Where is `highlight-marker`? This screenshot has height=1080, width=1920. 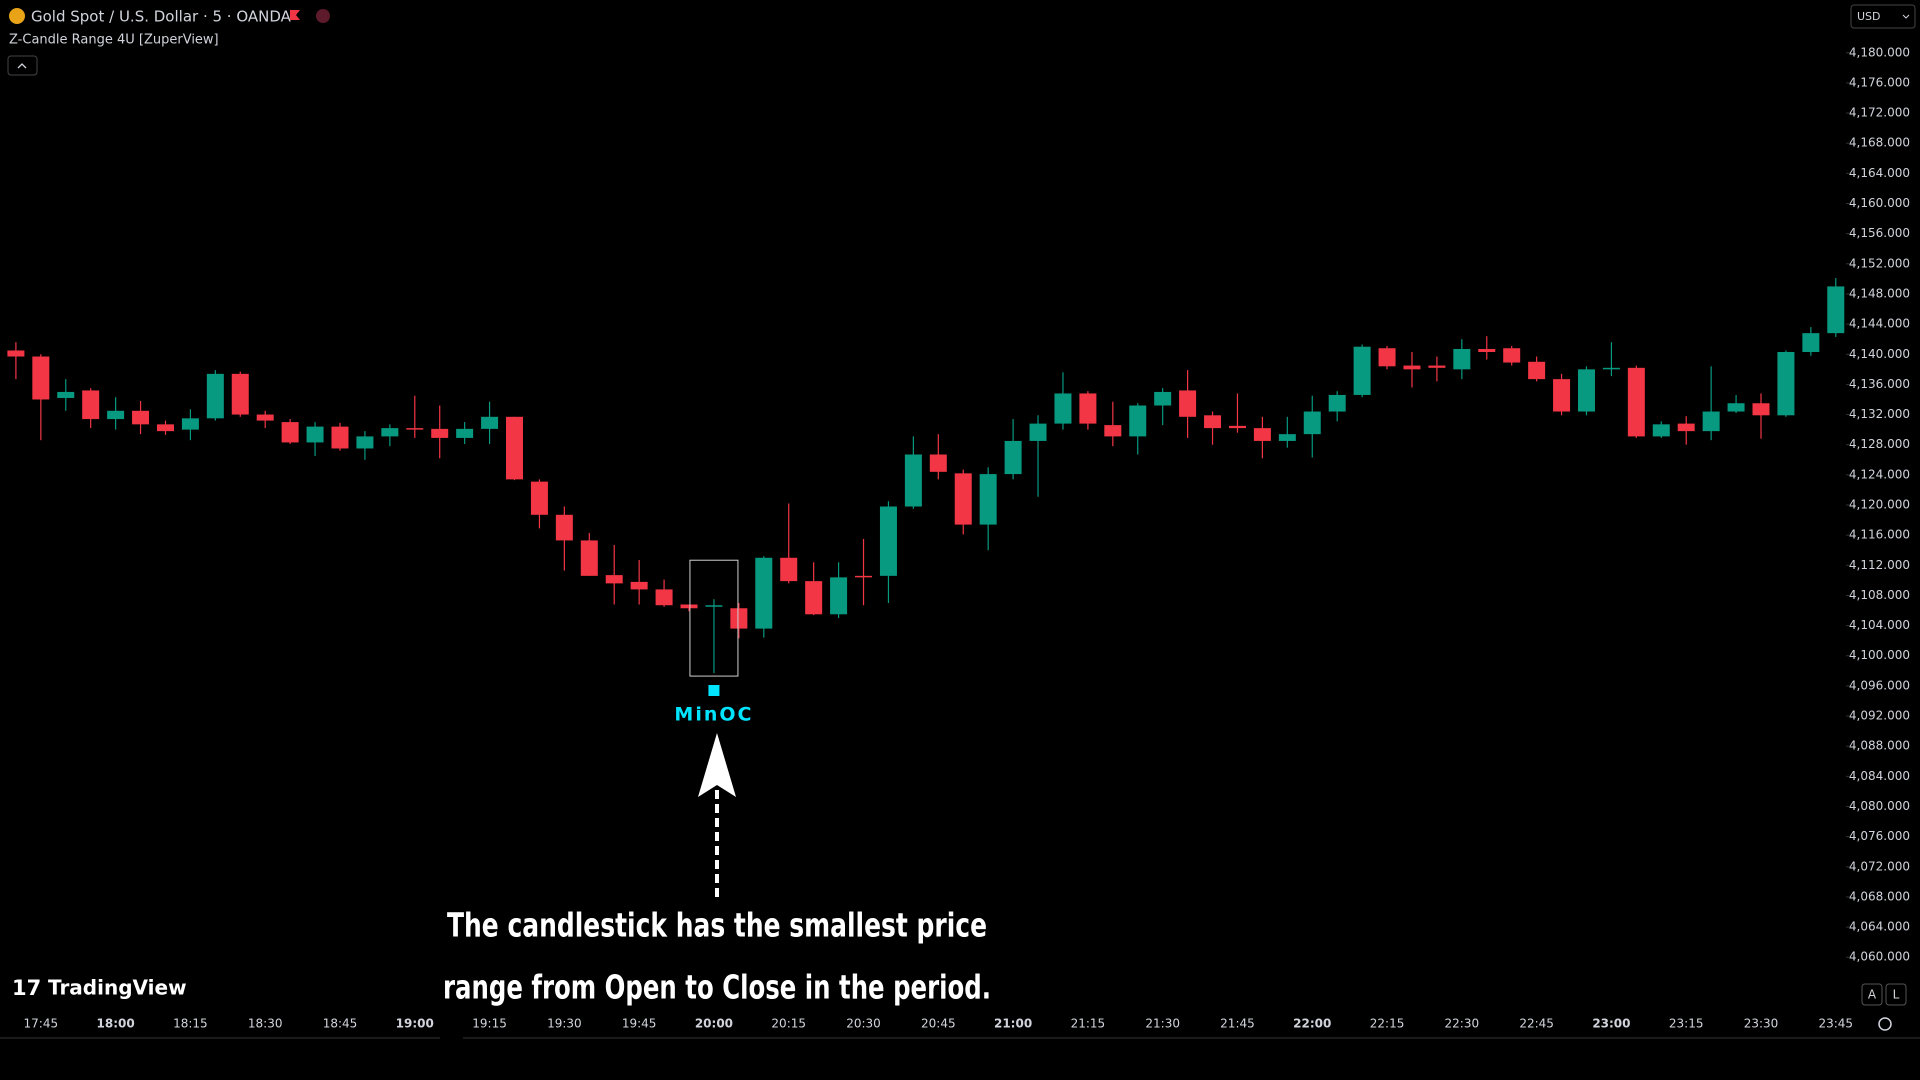 highlight-marker is located at coordinates (714, 690).